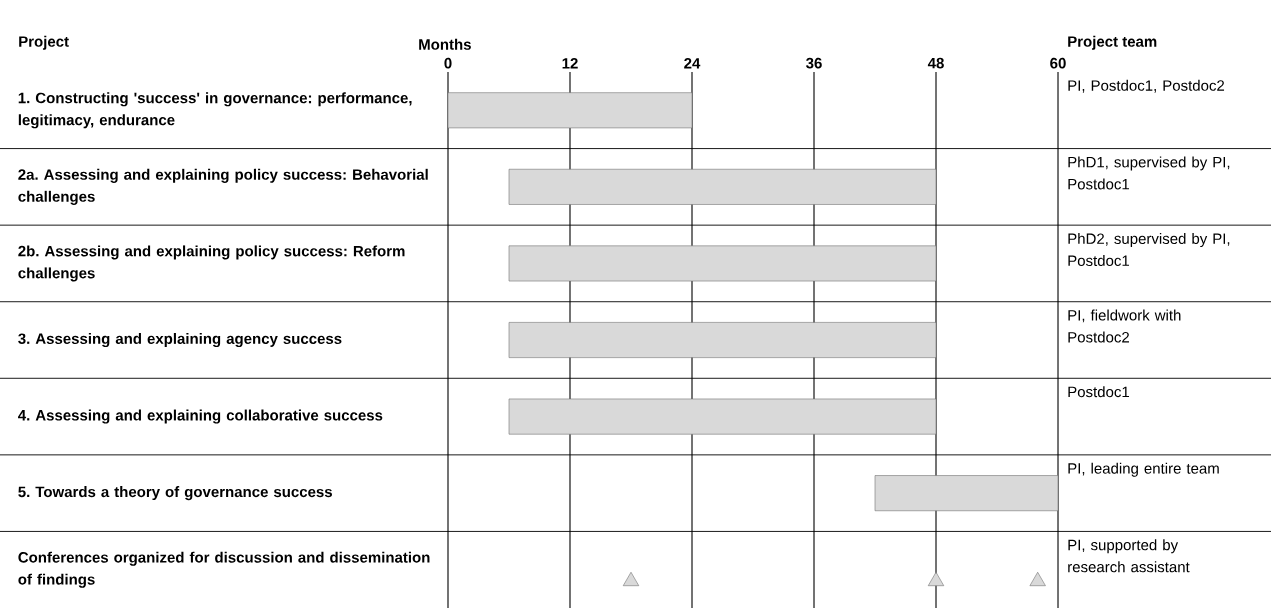 The height and width of the screenshot is (608, 1271). Describe the element at coordinates (1124, 326) in the screenshot. I see `text: PI, fieldwork with Postdoc2` at that location.